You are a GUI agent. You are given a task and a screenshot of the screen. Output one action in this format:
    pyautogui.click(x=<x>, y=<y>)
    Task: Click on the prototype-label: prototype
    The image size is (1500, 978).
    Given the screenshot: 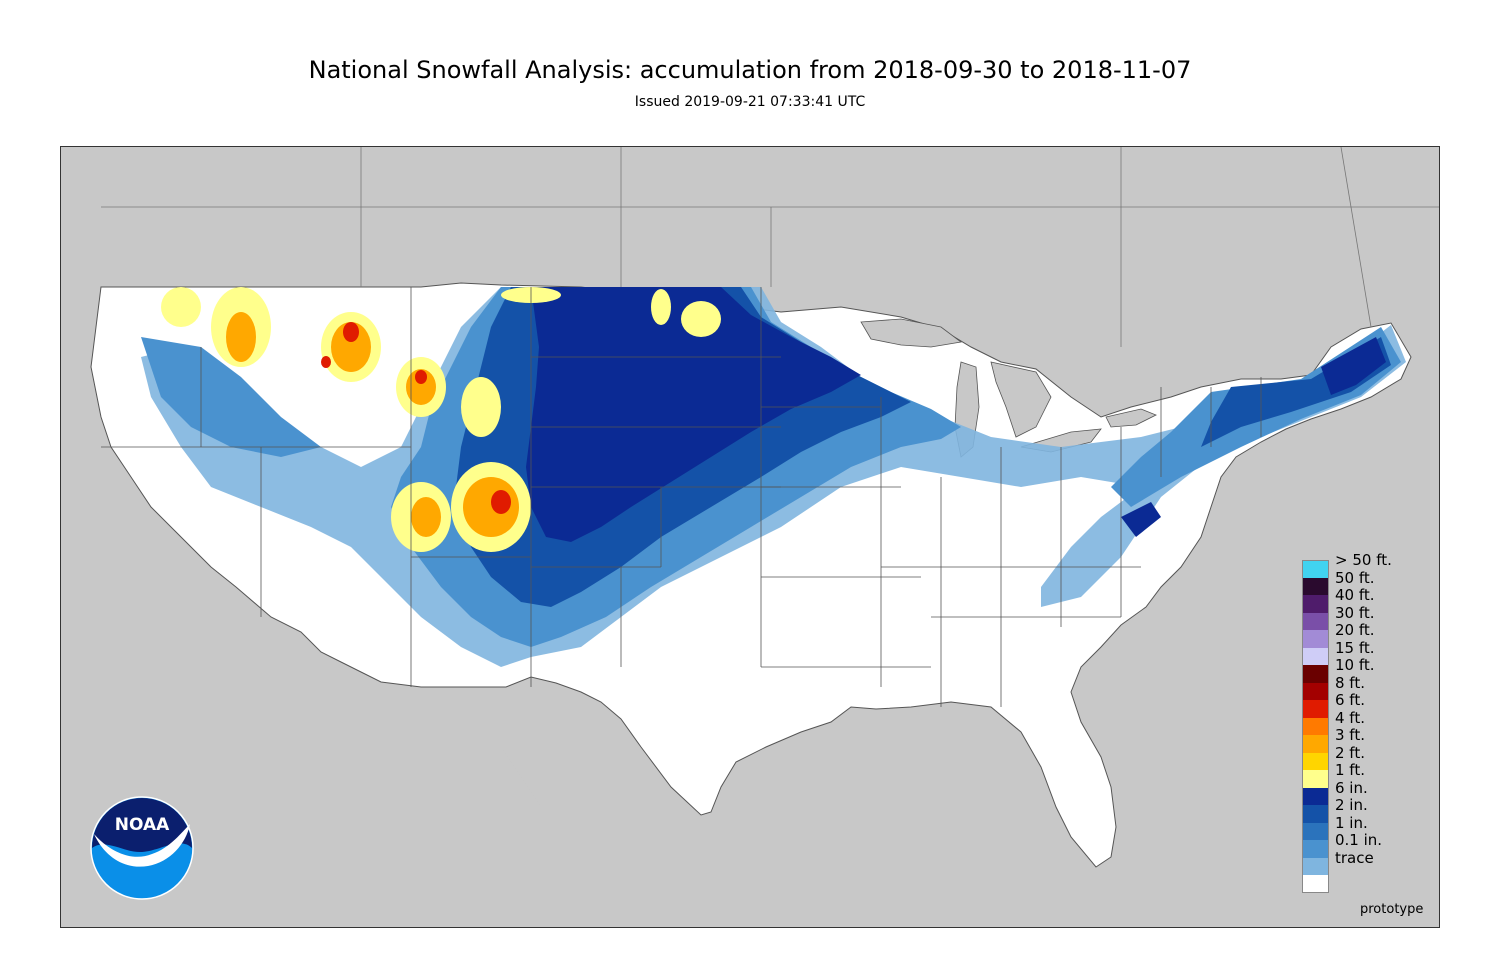 What is the action you would take?
    pyautogui.click(x=1392, y=909)
    